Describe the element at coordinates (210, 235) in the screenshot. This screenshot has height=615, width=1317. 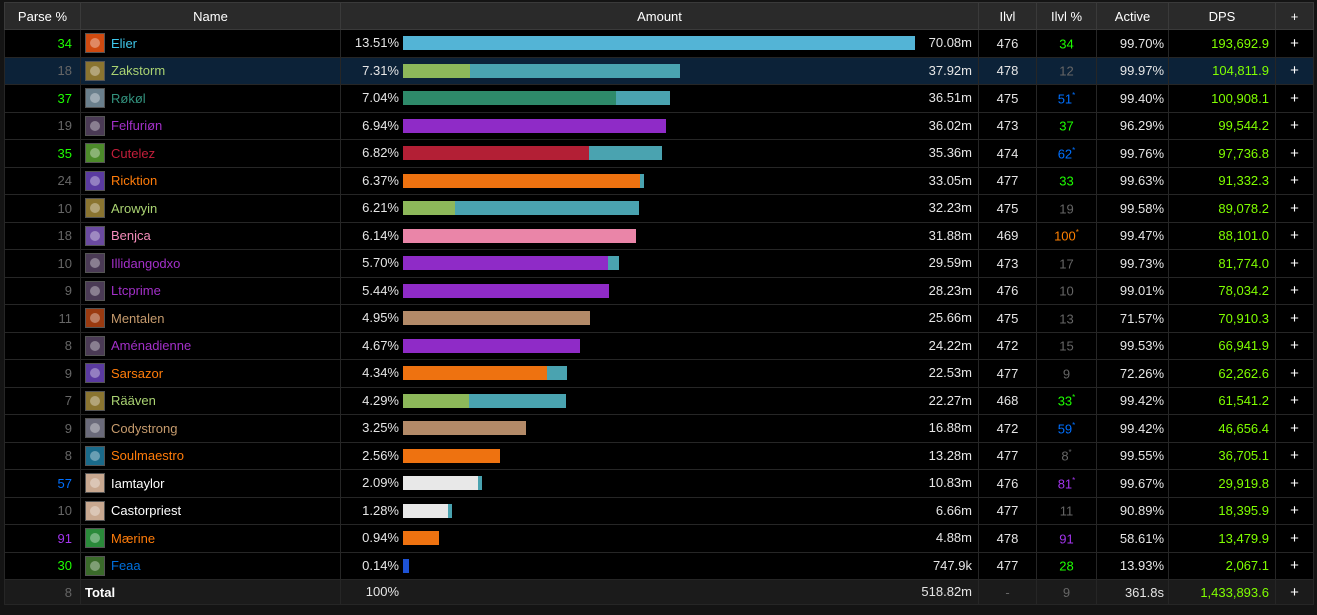
I see `player-name-cell: Benjca` at that location.